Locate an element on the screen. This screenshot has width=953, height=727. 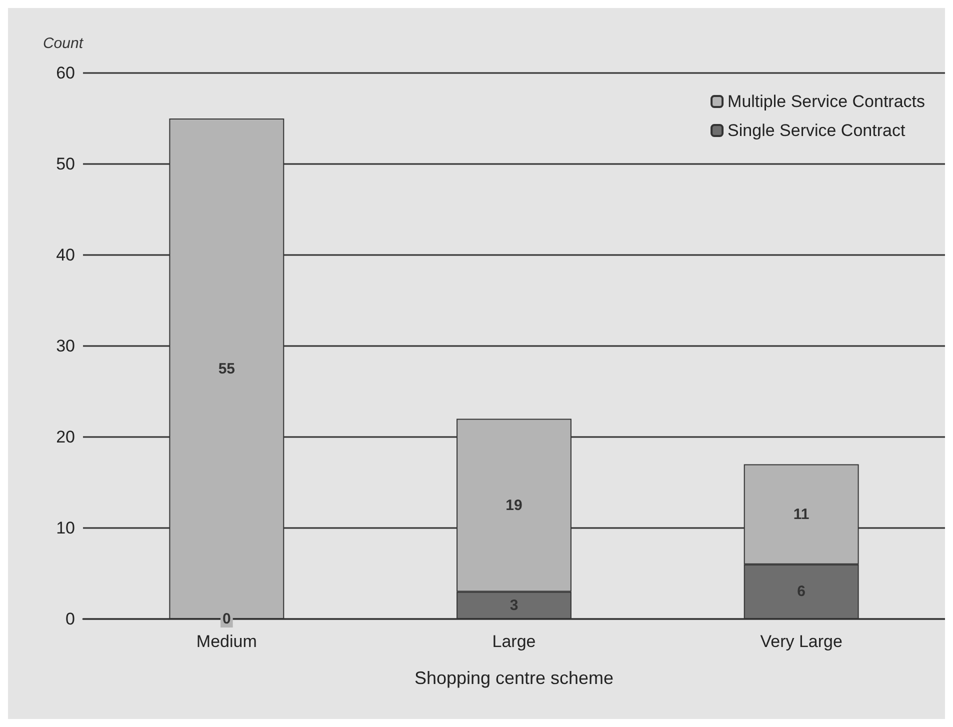
data-label: 11 is located at coordinates (801, 514).